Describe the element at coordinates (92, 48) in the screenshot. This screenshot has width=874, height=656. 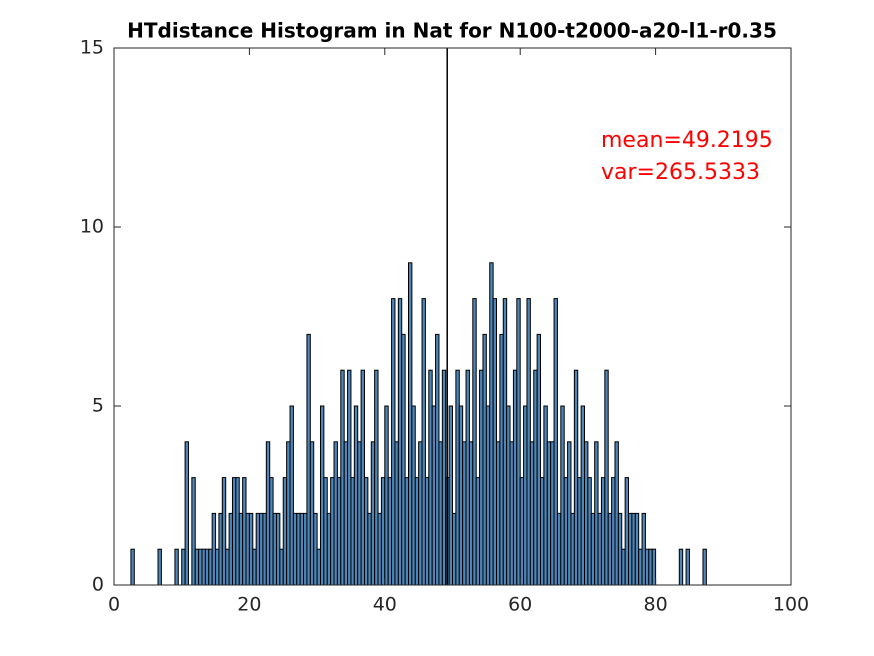
I see `y-tick-label: 15` at that location.